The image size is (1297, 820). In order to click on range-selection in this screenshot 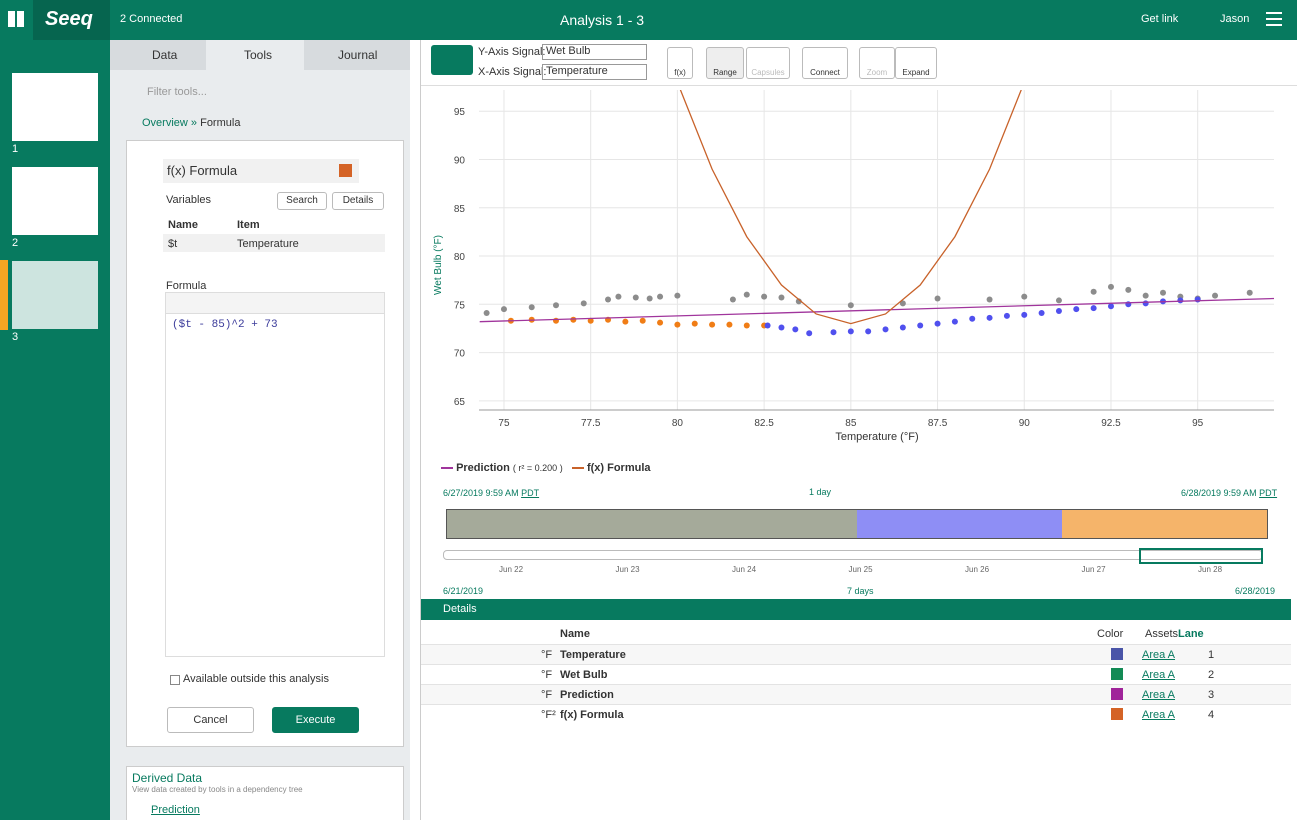, I will do `click(1201, 556)`.